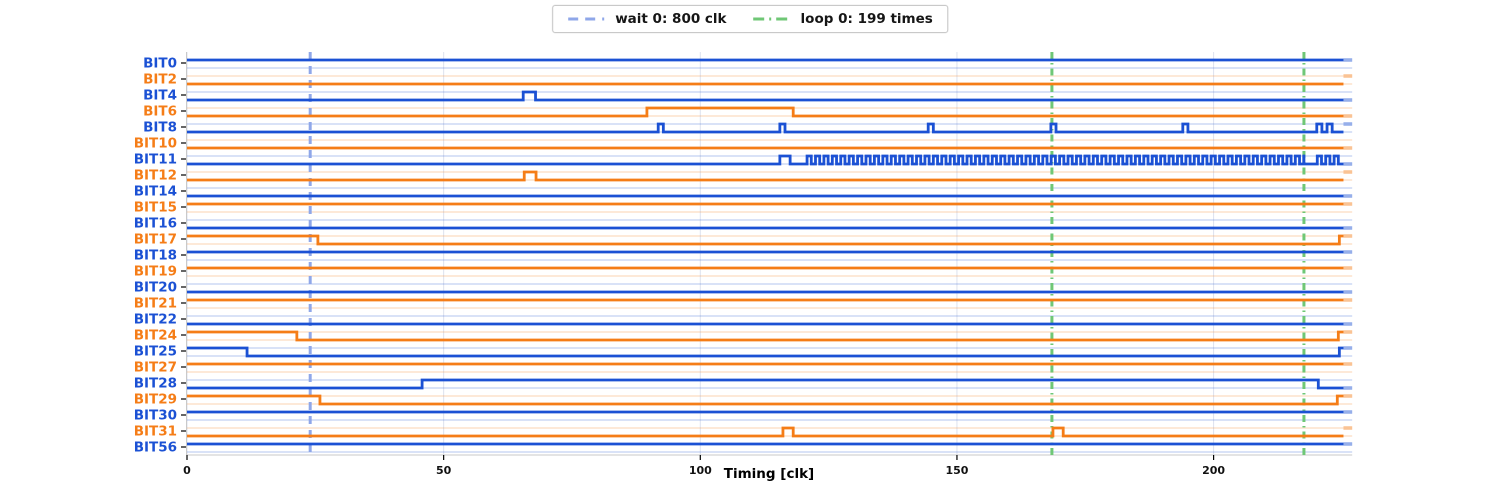  I want to click on x-tick-label-50: 50, so click(444, 470).